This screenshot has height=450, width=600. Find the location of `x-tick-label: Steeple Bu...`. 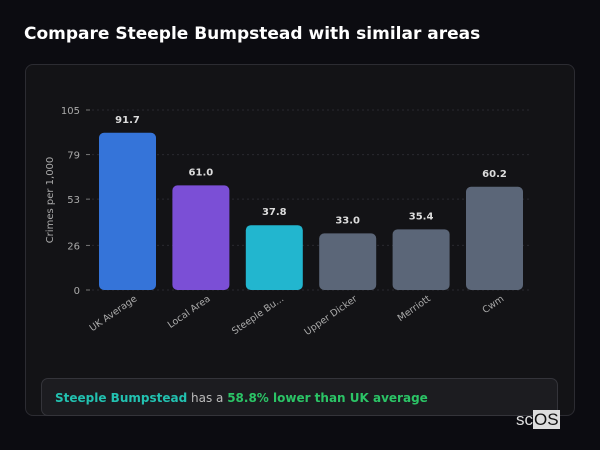

x-tick-label: Steeple Bu... is located at coordinates (258, 315).